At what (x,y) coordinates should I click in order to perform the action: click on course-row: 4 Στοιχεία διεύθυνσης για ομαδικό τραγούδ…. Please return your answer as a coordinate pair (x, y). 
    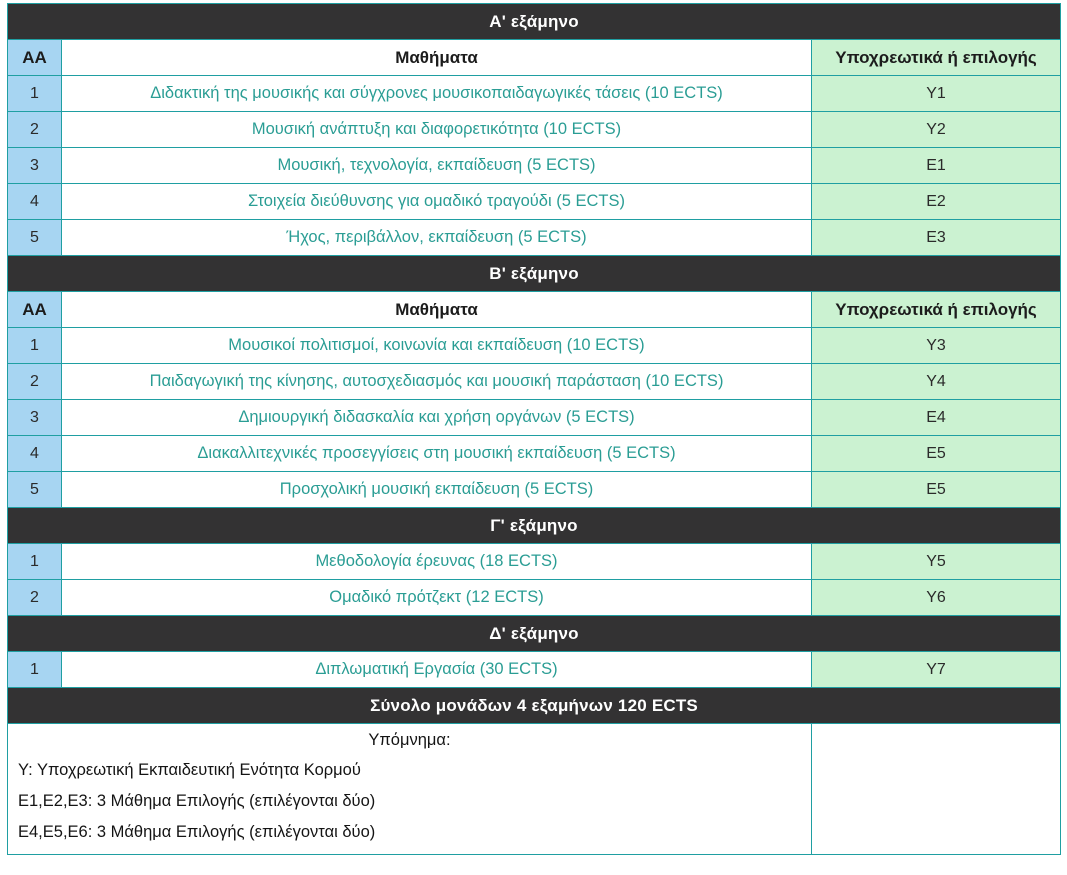
    Looking at the image, I should click on (534, 201).